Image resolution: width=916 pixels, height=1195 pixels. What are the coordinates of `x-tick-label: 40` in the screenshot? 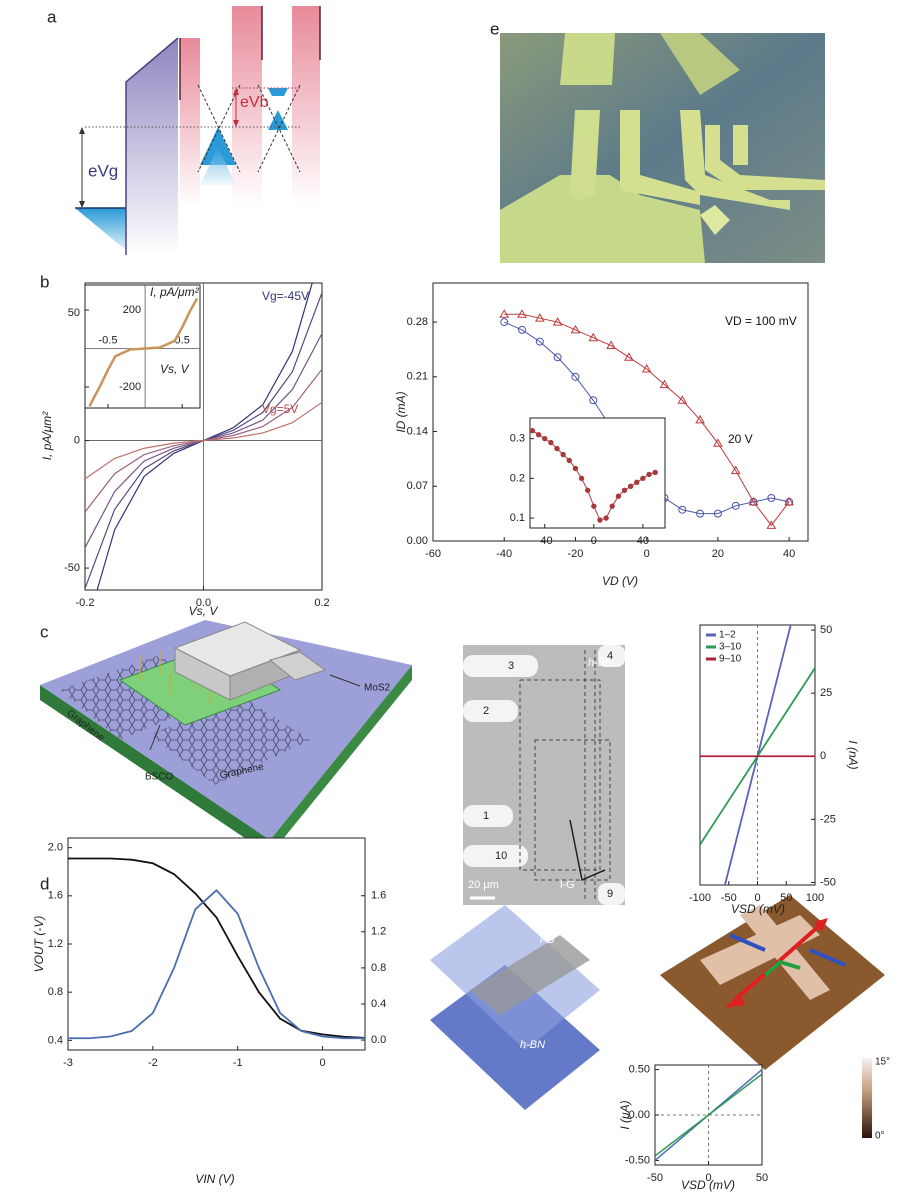 It's located at (643, 541).